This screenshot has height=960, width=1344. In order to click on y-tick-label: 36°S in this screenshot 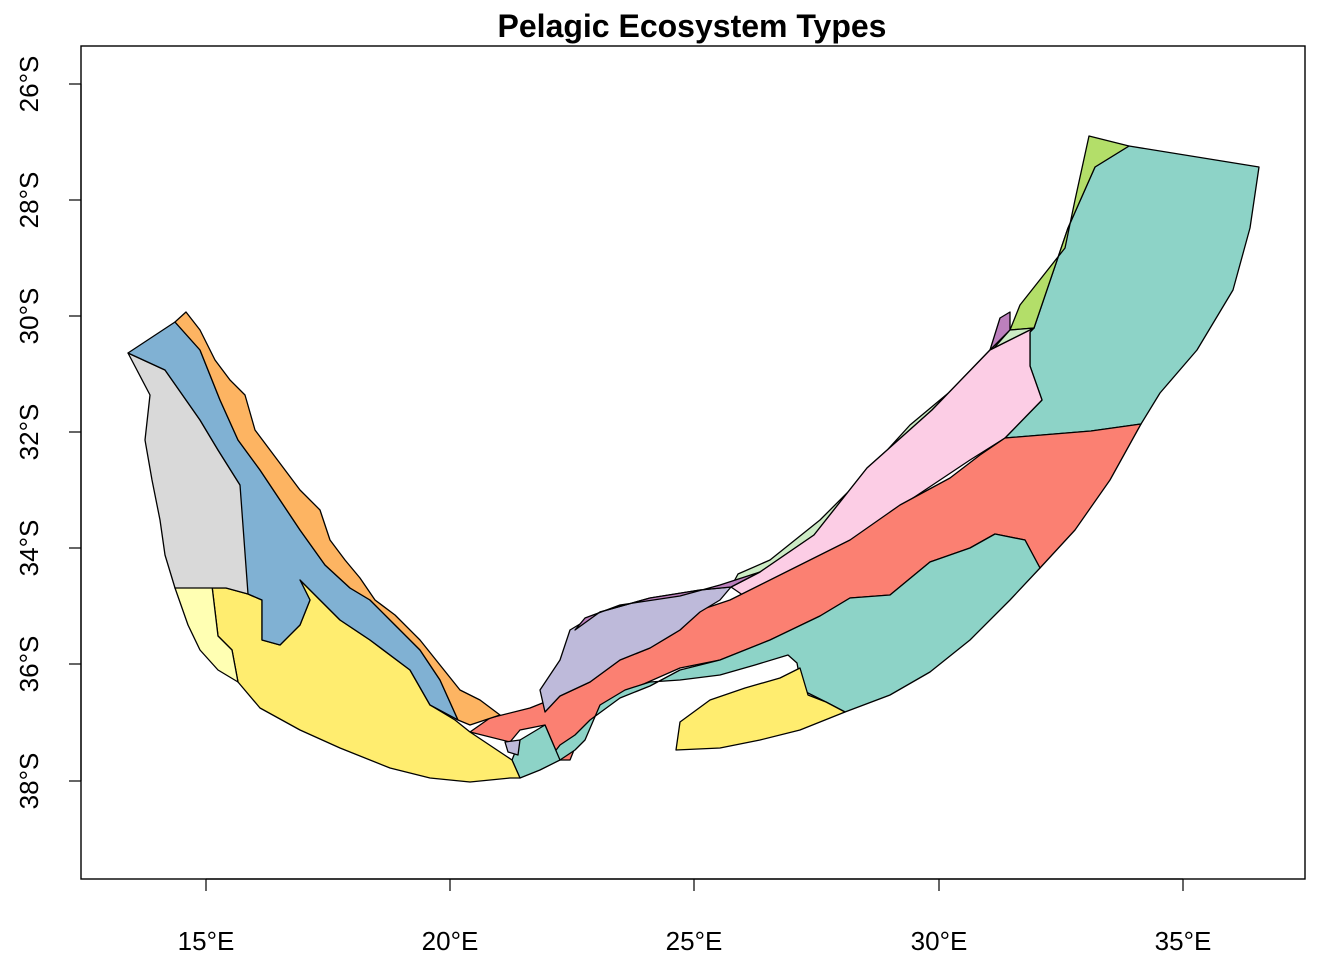, I will do `click(29, 664)`.